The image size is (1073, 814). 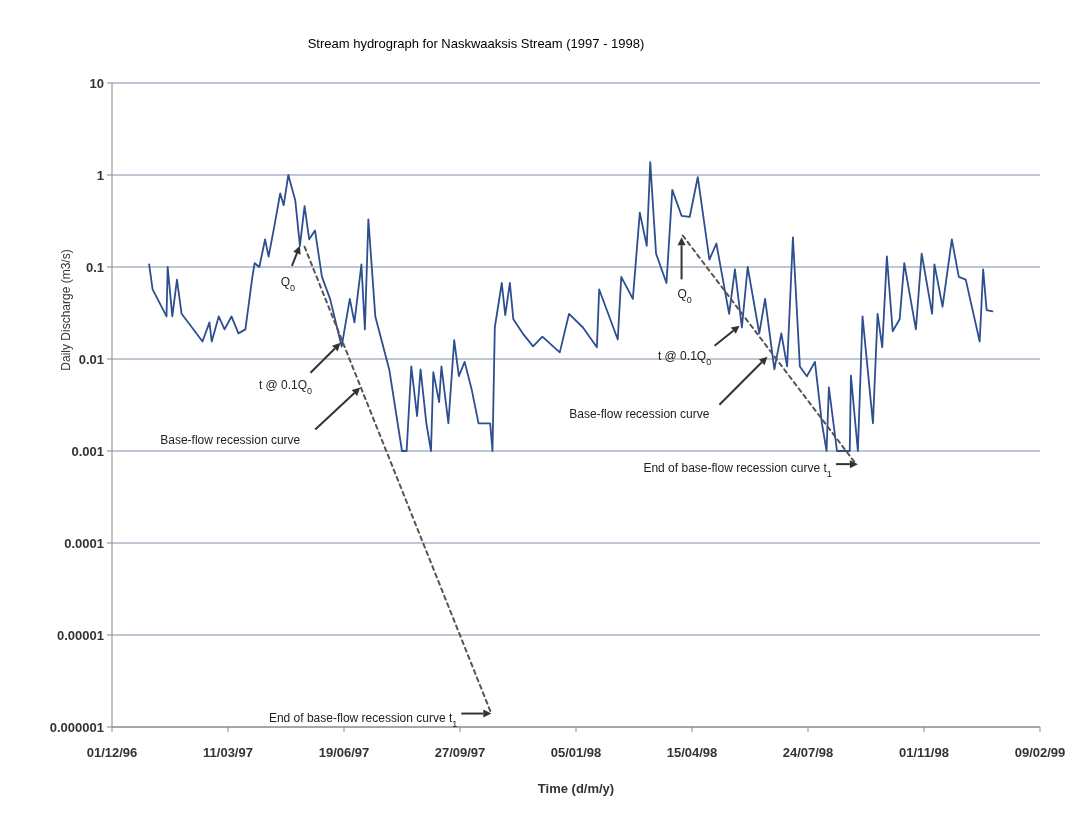 I want to click on x-tick-label: 01/11/98, so click(x=924, y=752).